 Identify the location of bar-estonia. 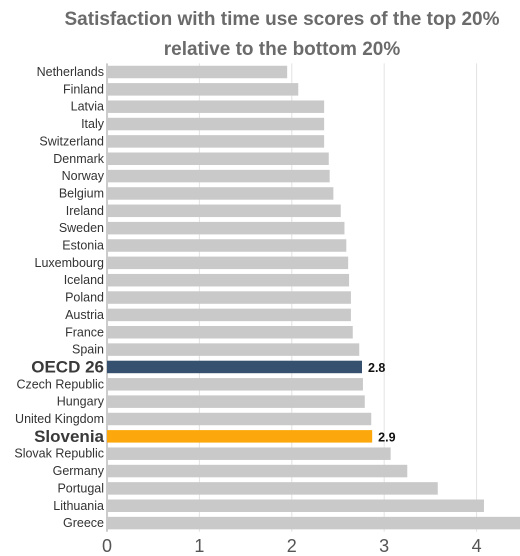
(227, 245).